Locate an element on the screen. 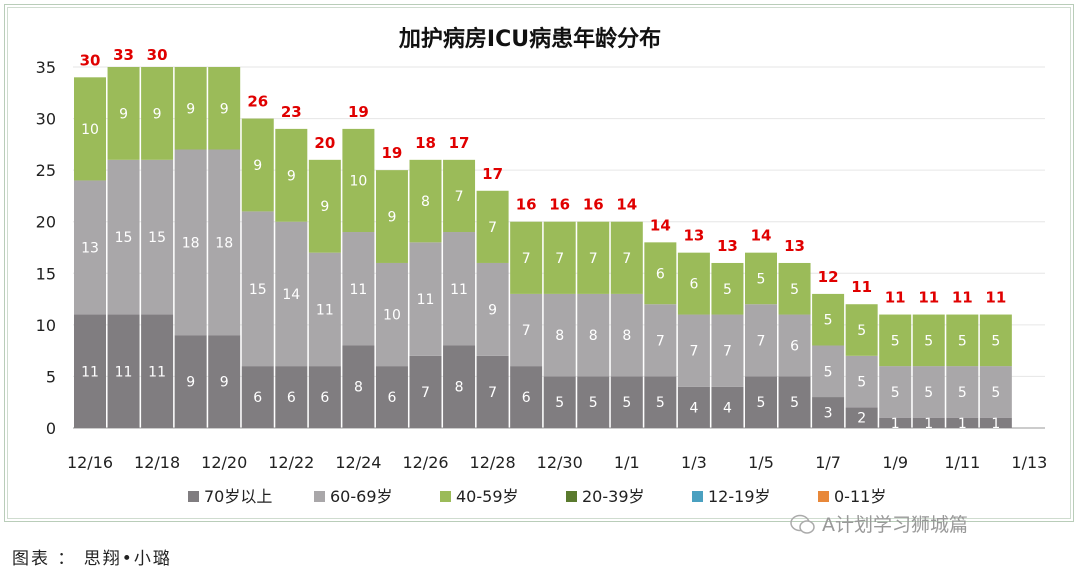 The width and height of the screenshot is (1080, 571). total-label: 33 is located at coordinates (123, 55).